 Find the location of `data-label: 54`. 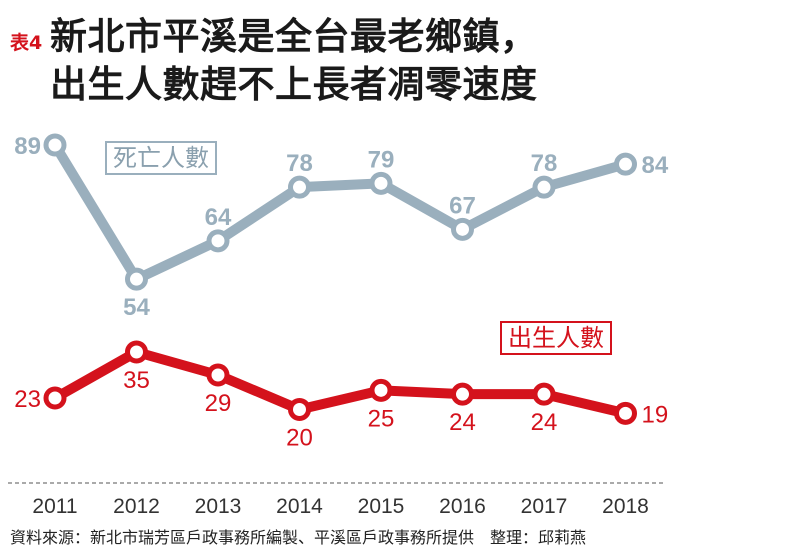

data-label: 54 is located at coordinates (136, 307).